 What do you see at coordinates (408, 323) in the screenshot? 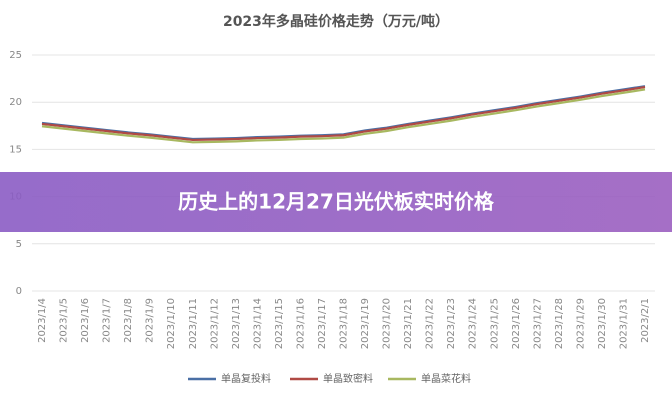
I see `x-tick-label: 2023/1/21` at bounding box center [408, 323].